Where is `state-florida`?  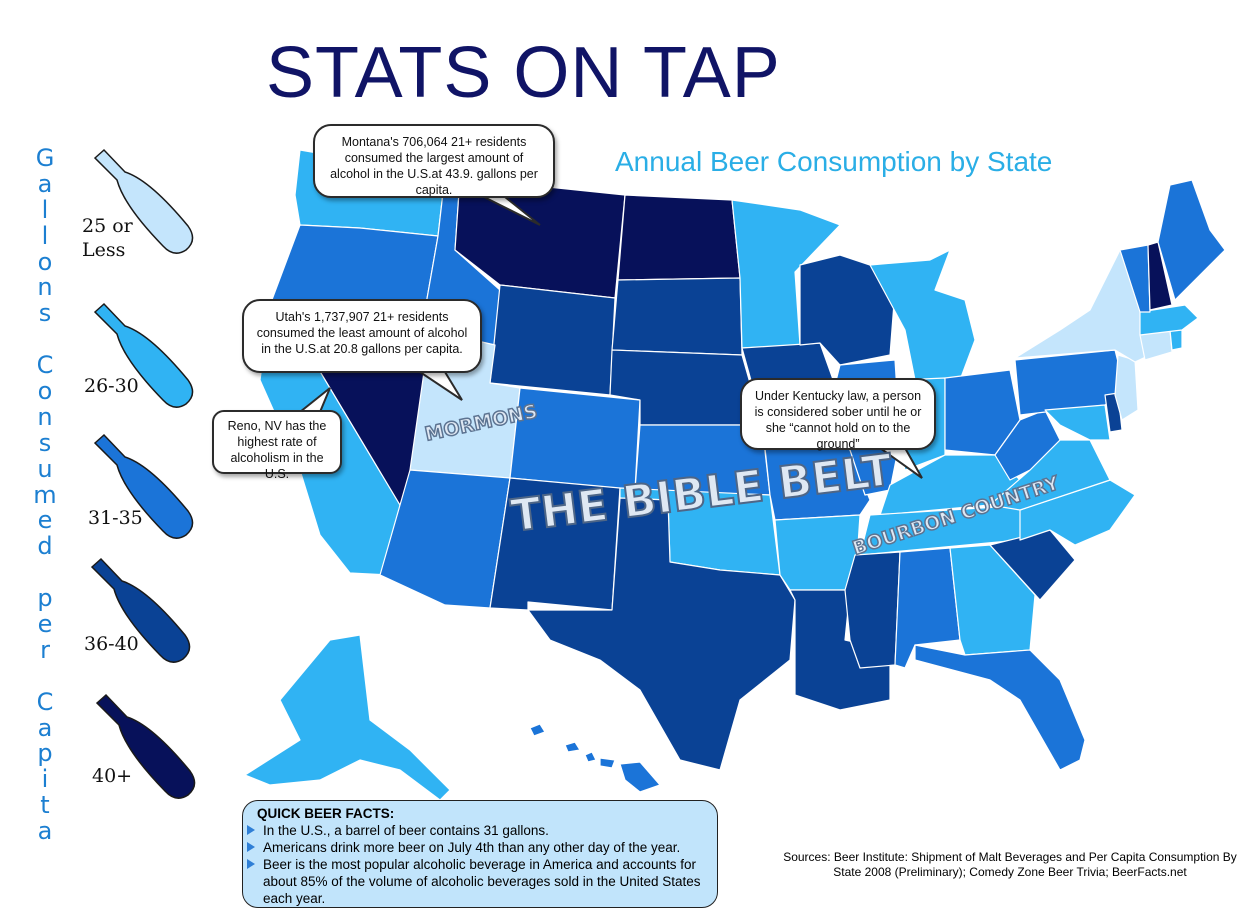 state-florida is located at coordinates (1000, 707).